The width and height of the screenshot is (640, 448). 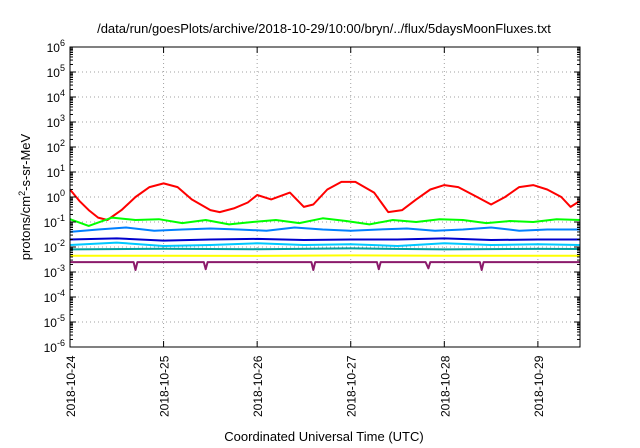 I want to click on y-tick-label: 10³, so click(x=56, y=121).